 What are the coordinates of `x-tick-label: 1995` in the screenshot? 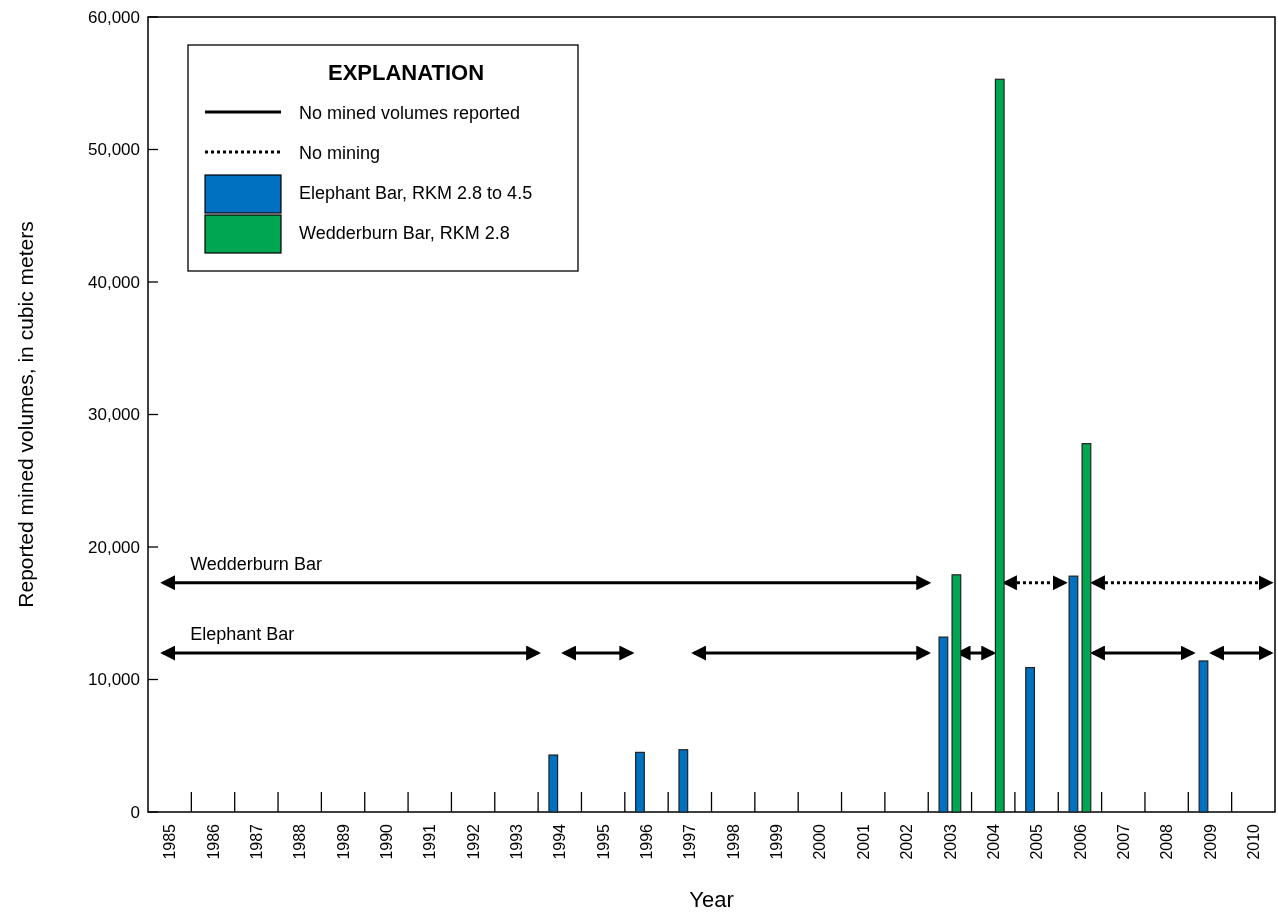 It's located at (603, 841).